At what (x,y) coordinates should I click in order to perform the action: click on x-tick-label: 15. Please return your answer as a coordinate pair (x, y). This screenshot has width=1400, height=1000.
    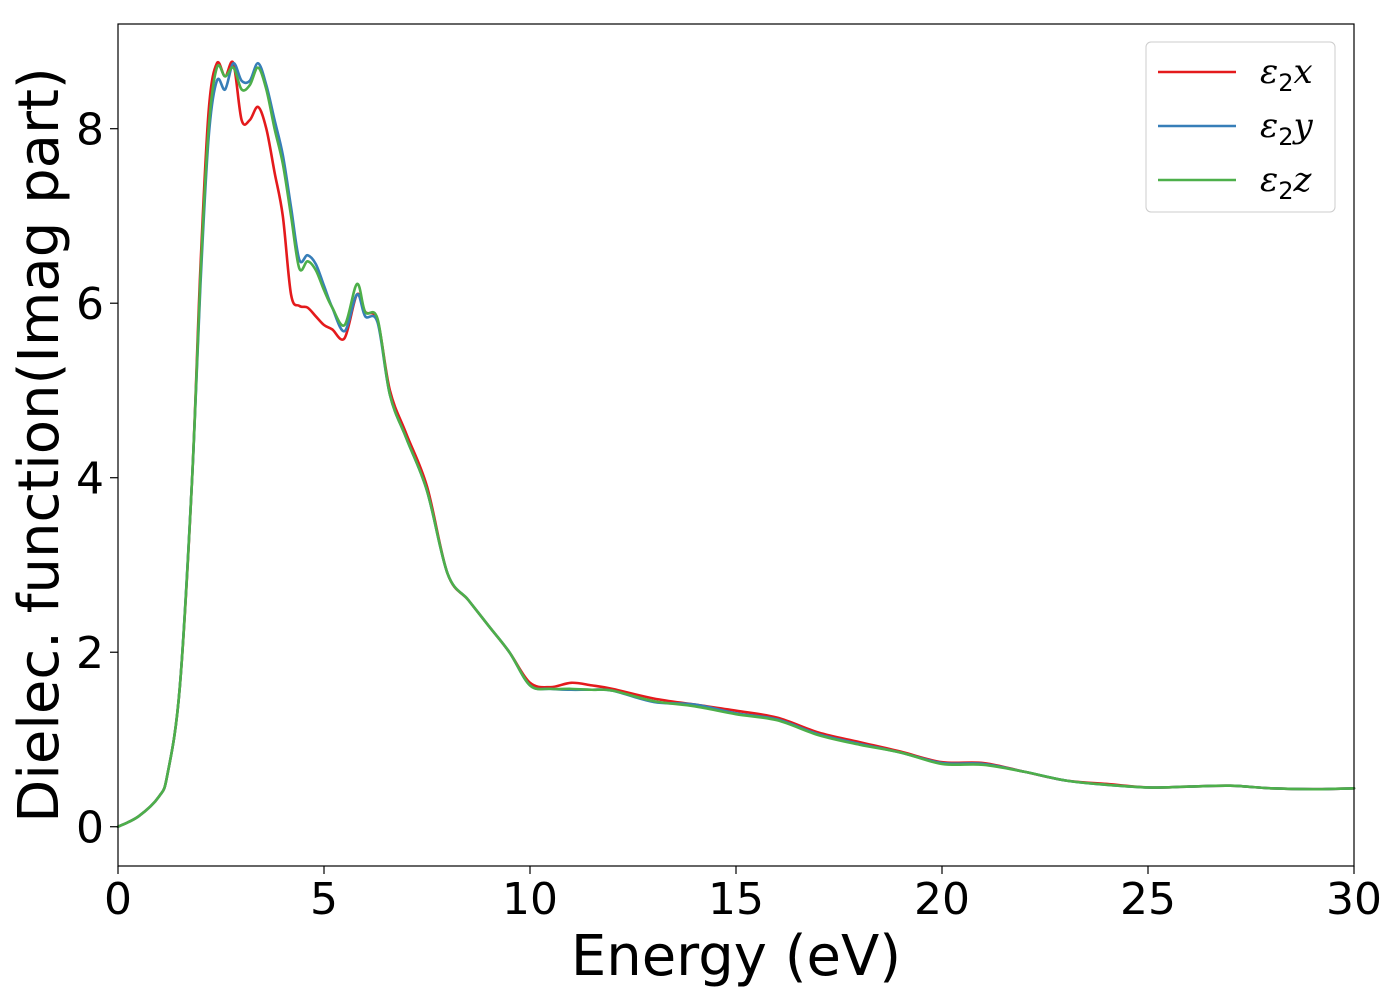
    Looking at the image, I should click on (736, 899).